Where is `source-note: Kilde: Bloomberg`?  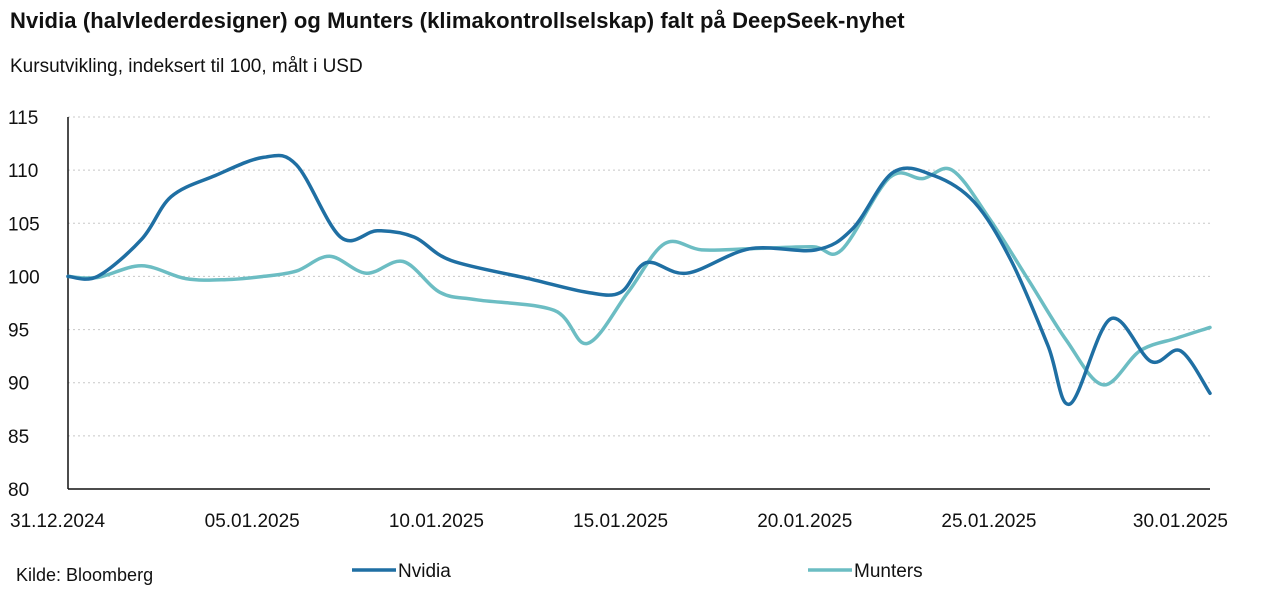
source-note: Kilde: Bloomberg is located at coordinates (85, 575).